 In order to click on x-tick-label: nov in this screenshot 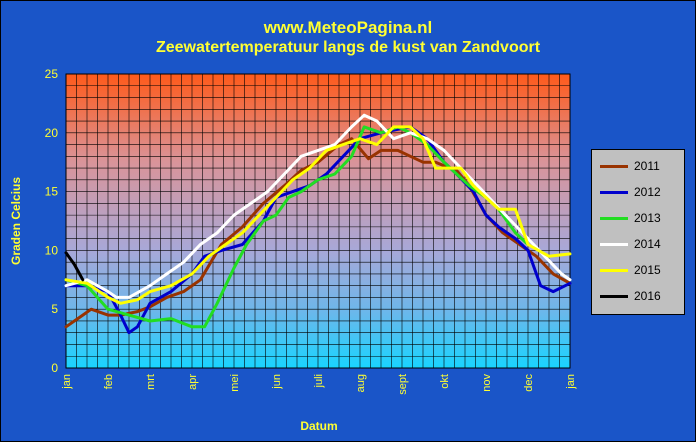, I will do `click(487, 383)`.